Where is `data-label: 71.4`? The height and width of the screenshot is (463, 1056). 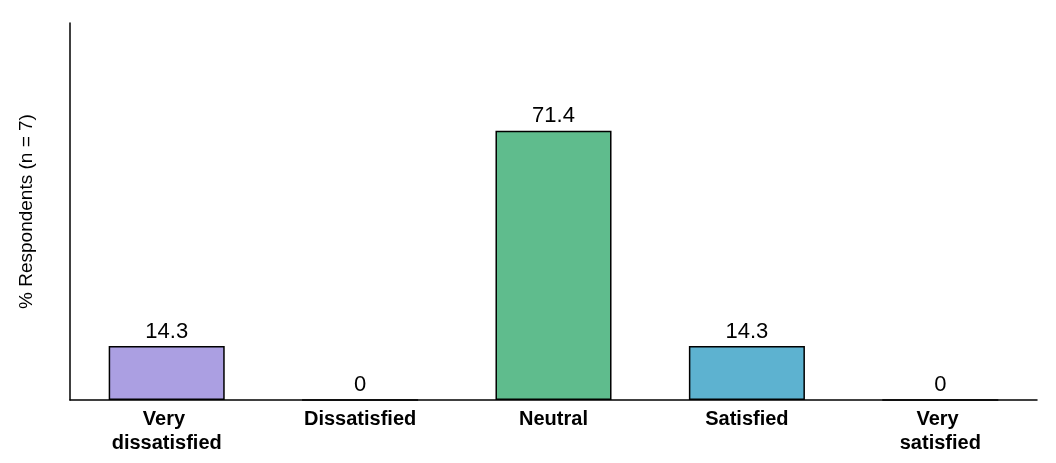
data-label: 71.4 is located at coordinates (553, 115).